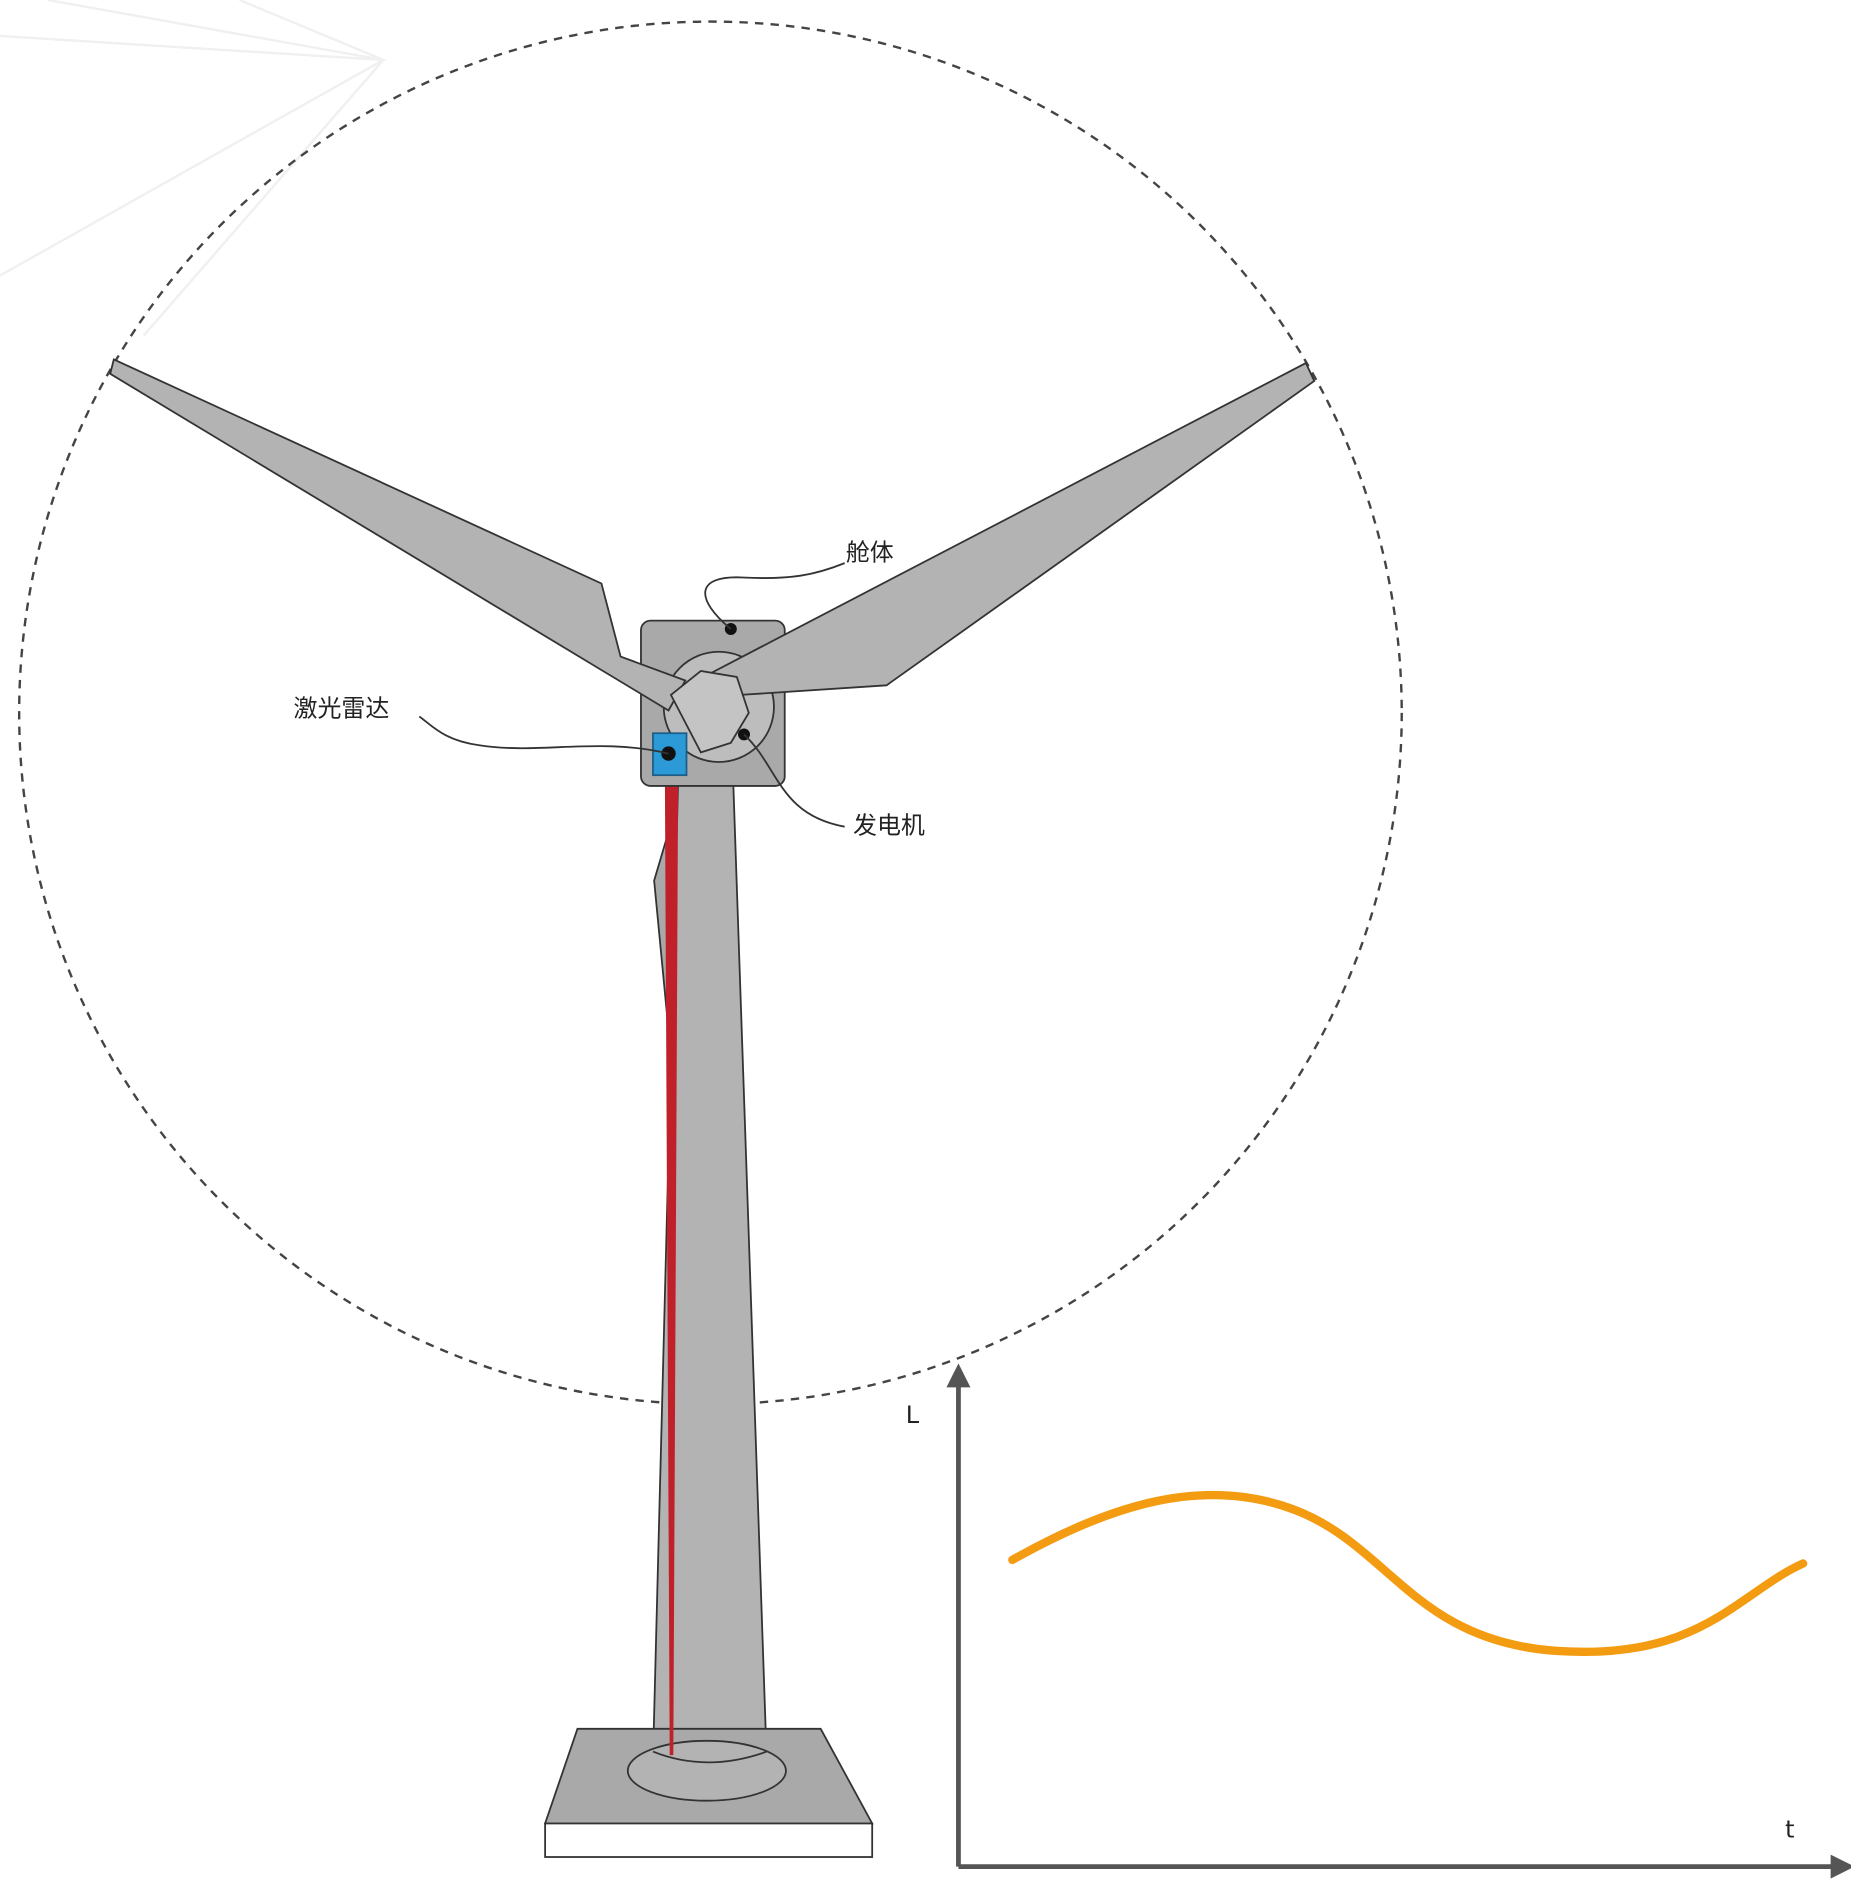  What do you see at coordinates (631, 695) in the screenshot?
I see `leaders` at bounding box center [631, 695].